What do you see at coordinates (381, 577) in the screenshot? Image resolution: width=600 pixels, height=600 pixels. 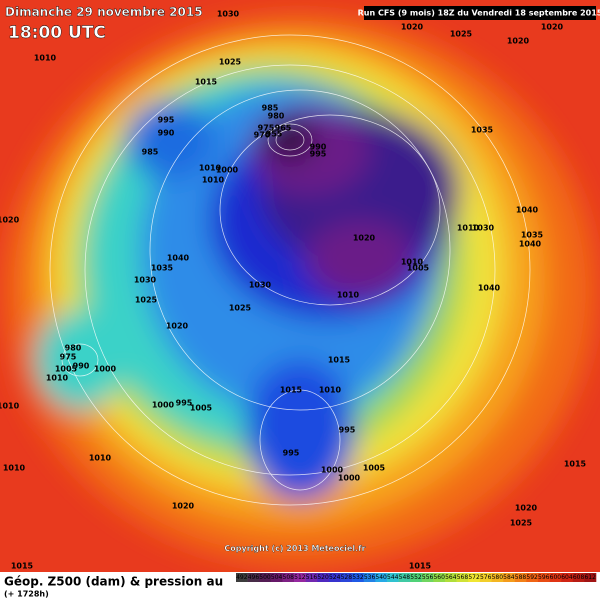 I see `scale-label: 540` at bounding box center [381, 577].